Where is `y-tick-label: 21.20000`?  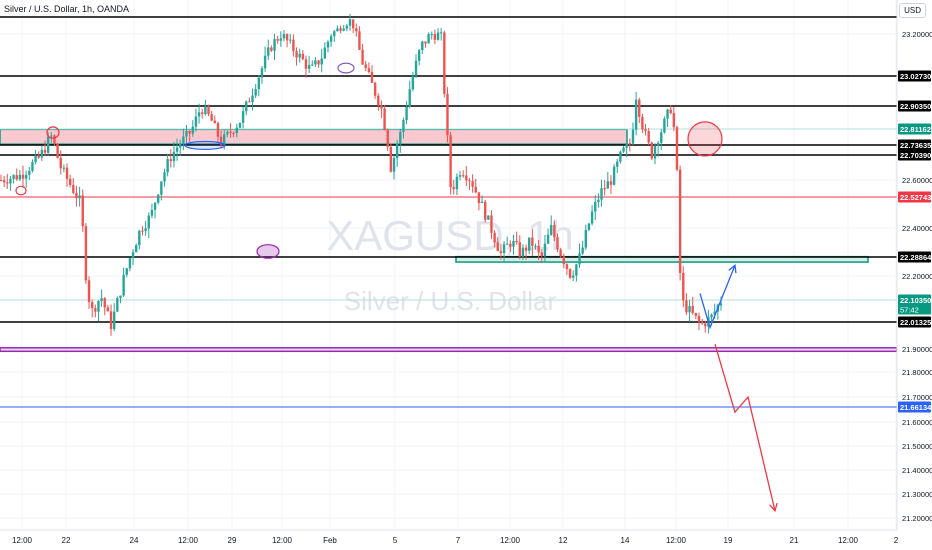 y-tick-label: 21.20000 is located at coordinates (917, 518).